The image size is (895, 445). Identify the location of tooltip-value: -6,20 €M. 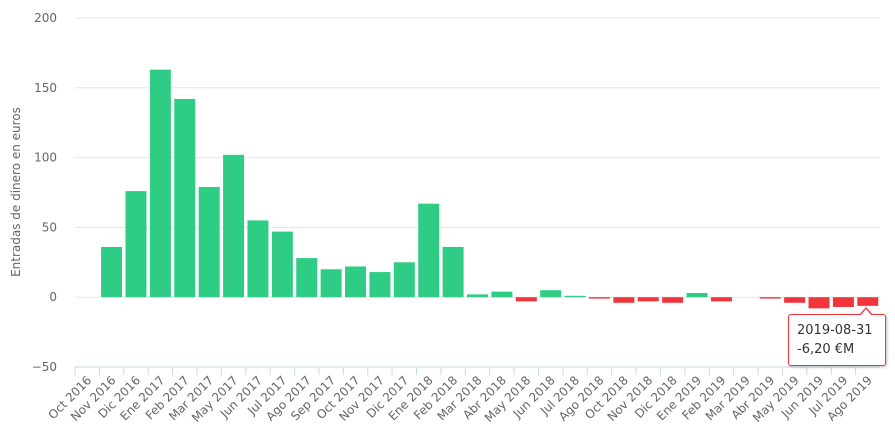
(826, 349).